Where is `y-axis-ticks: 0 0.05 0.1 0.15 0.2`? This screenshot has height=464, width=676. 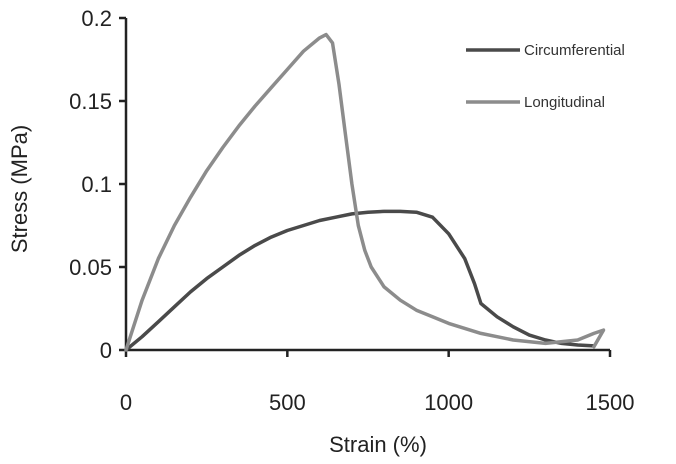
y-axis-ticks: 0 0.05 0.1 0.15 0.2 is located at coordinates (97, 184).